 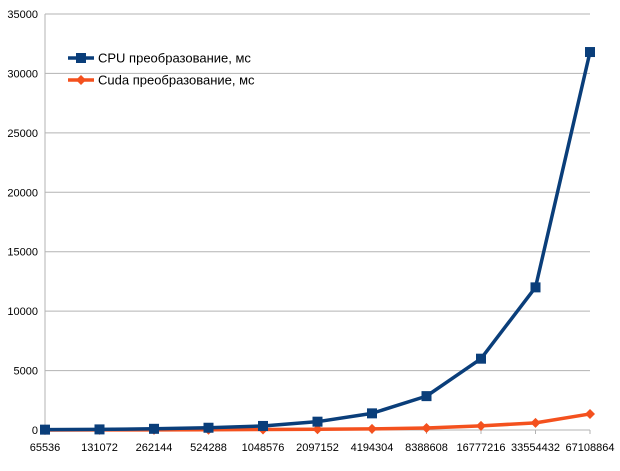 What do you see at coordinates (22, 253) in the screenshot?
I see `y-tick-label: 15000` at bounding box center [22, 253].